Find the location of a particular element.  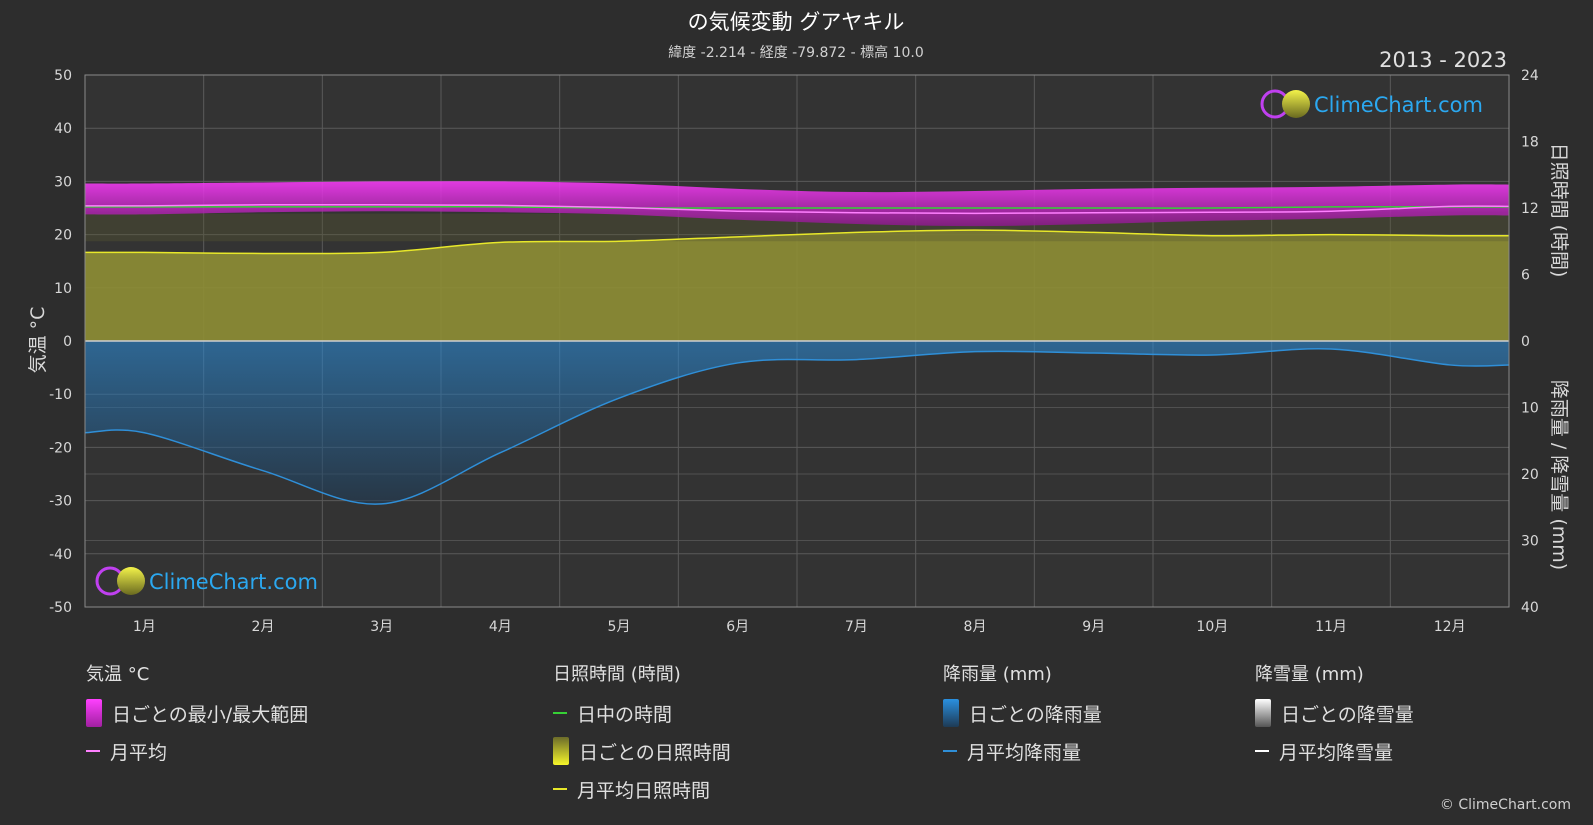

sunshine-mean-line is located at coordinates (797, 242).